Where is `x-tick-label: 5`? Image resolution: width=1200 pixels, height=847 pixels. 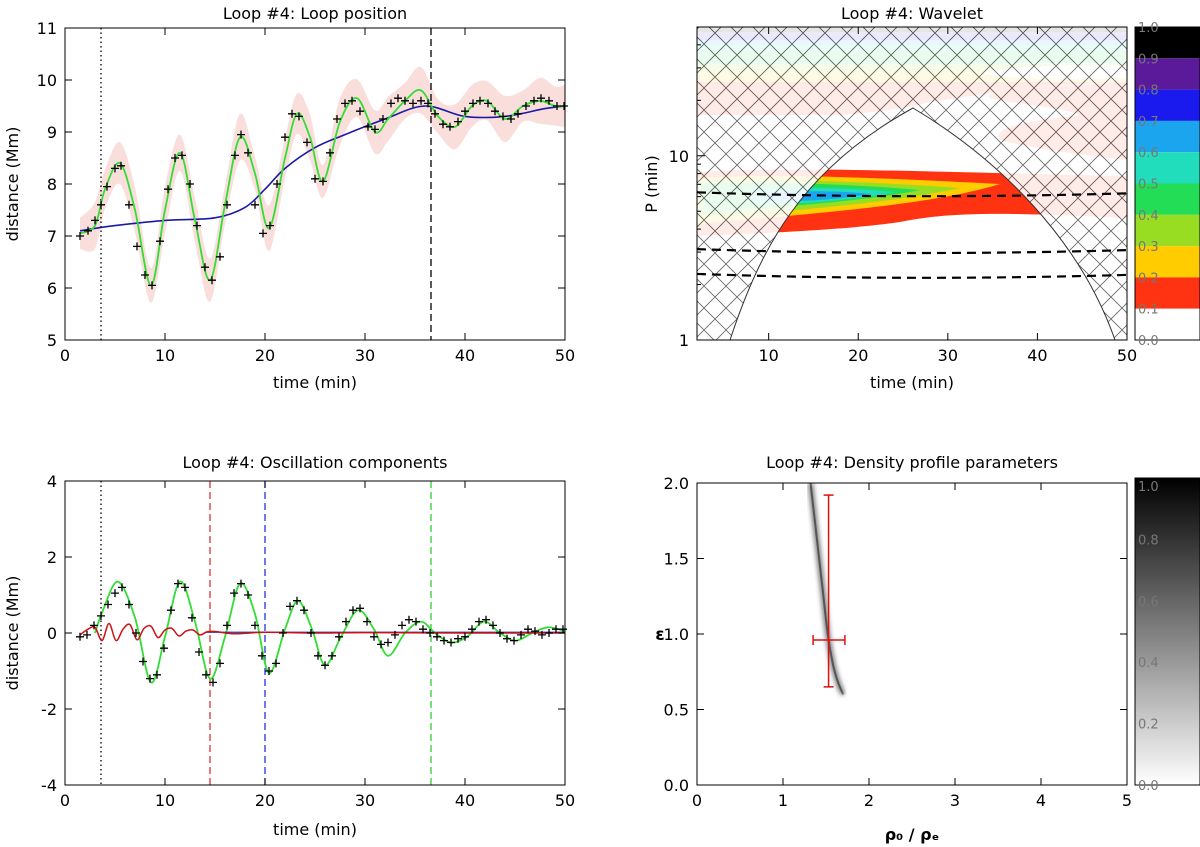
x-tick-label: 5 is located at coordinates (1127, 800).